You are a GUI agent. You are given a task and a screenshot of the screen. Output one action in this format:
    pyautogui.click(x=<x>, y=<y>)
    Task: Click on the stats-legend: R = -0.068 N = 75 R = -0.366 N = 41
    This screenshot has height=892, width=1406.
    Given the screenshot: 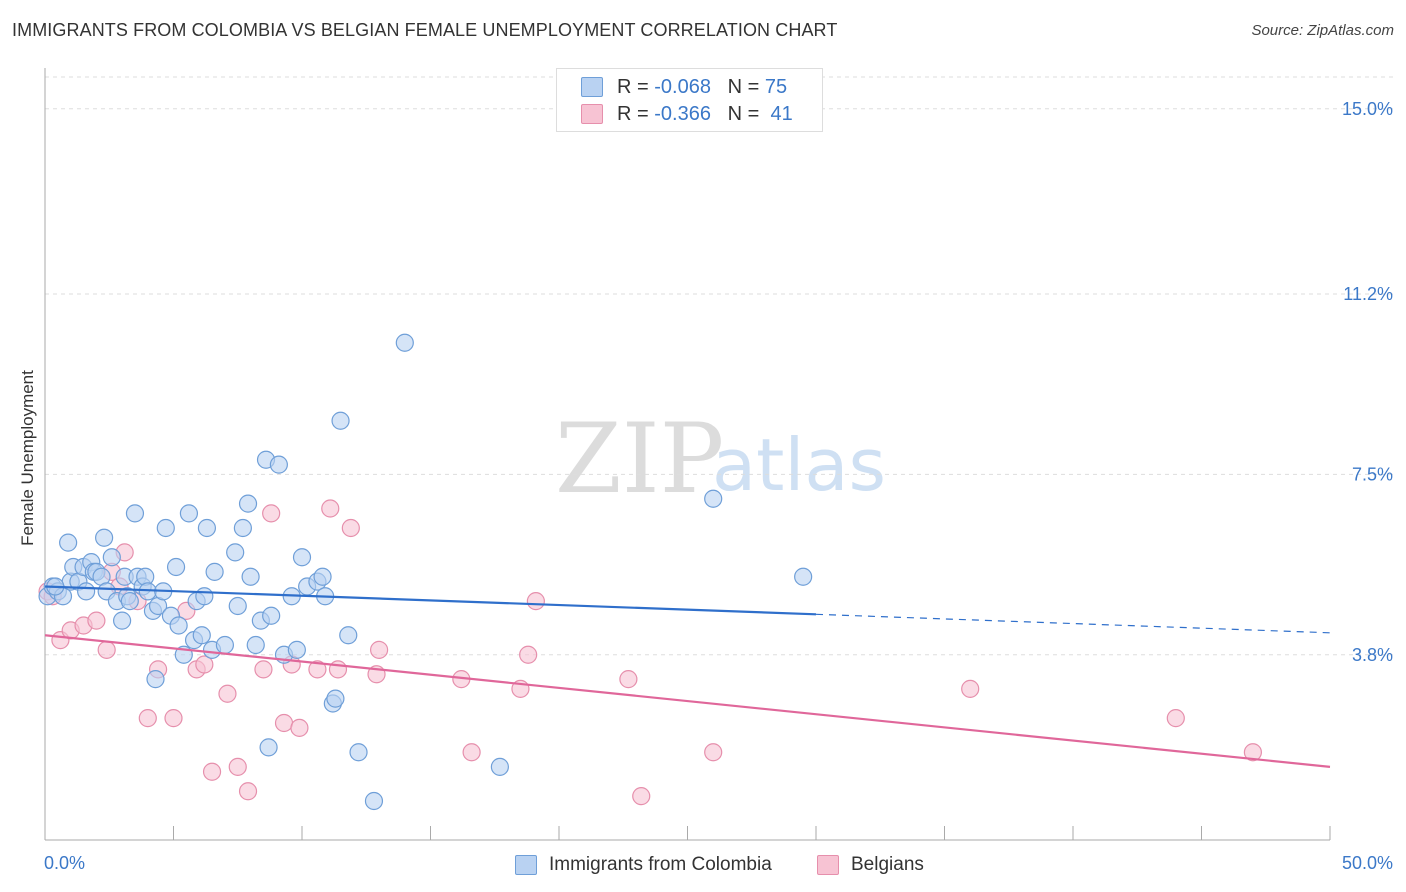 What is the action you would take?
    pyautogui.click(x=689, y=100)
    